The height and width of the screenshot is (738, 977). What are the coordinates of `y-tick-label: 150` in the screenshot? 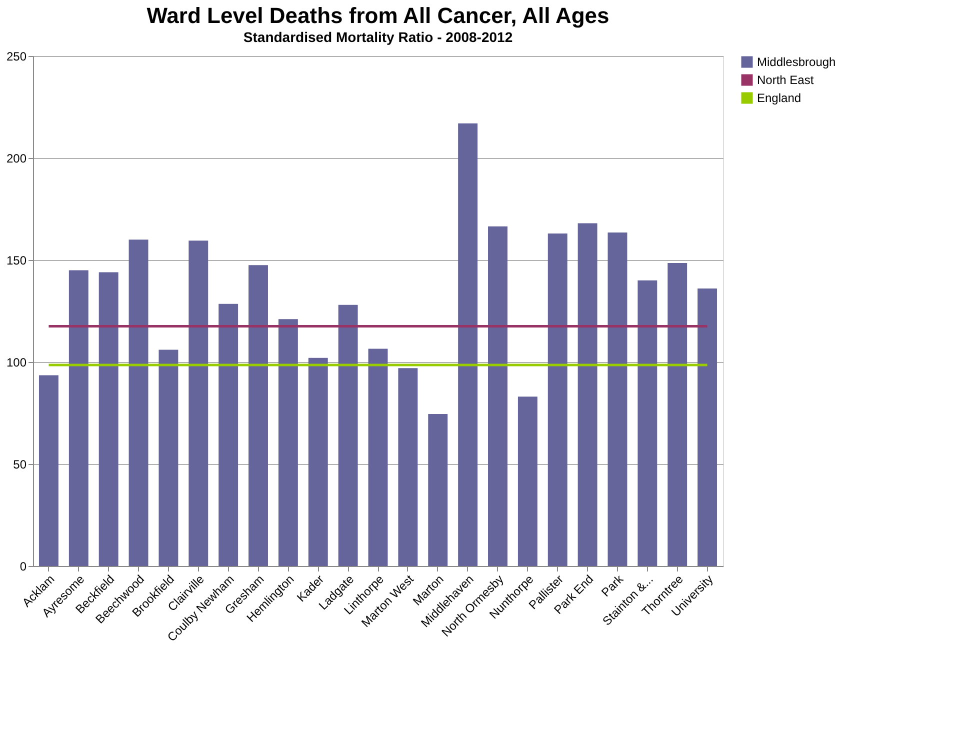 It's located at (16, 261).